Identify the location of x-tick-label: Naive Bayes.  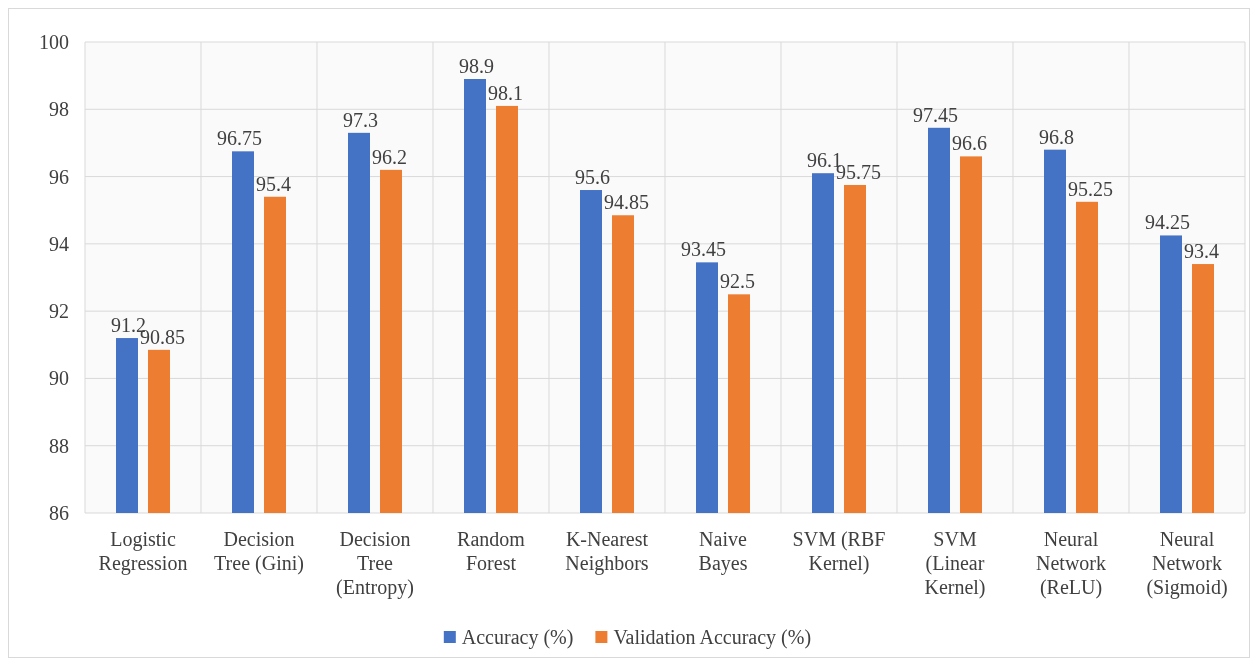
(723, 551).